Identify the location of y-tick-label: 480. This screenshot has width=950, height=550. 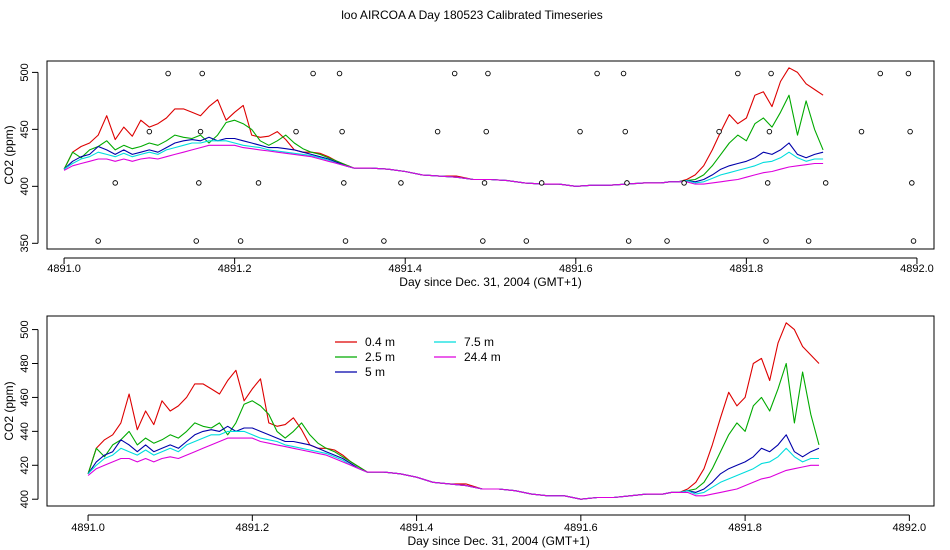
(25, 363).